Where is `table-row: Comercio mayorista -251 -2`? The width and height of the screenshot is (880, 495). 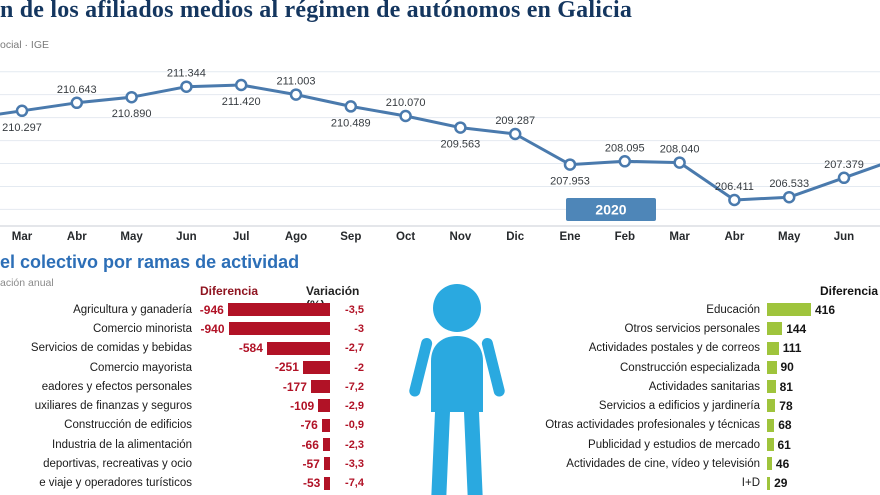
table-row: Comercio mayorista -251 -2 is located at coordinates (182, 367).